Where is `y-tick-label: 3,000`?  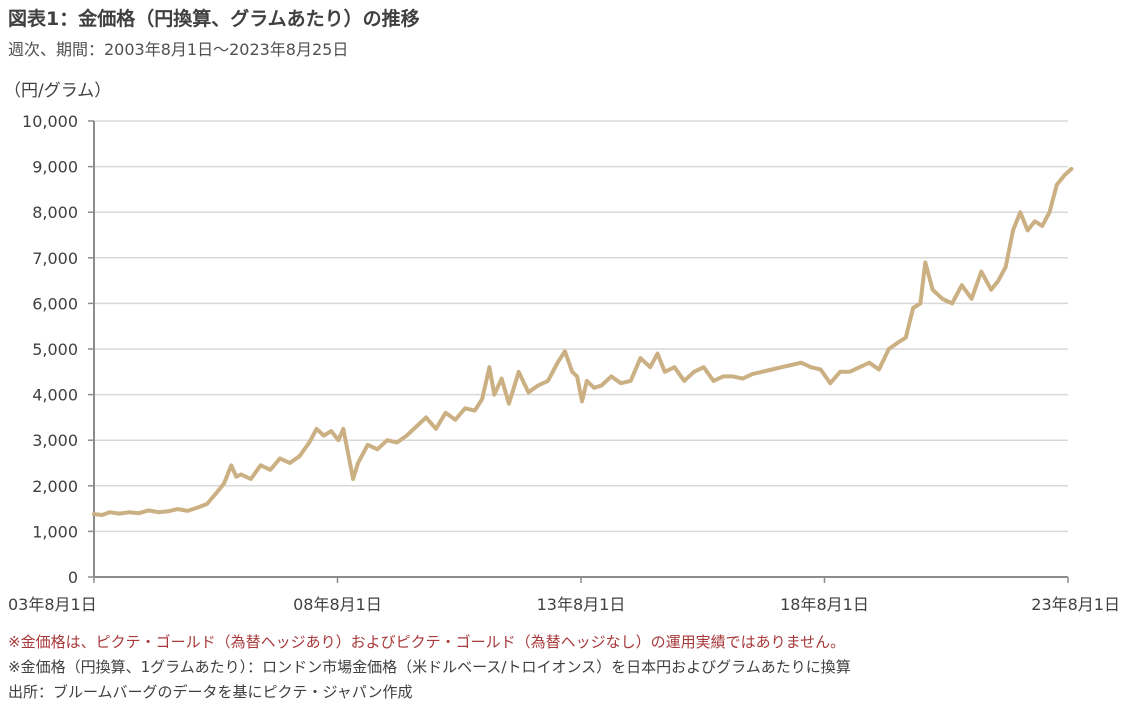 y-tick-label: 3,000 is located at coordinates (55, 440).